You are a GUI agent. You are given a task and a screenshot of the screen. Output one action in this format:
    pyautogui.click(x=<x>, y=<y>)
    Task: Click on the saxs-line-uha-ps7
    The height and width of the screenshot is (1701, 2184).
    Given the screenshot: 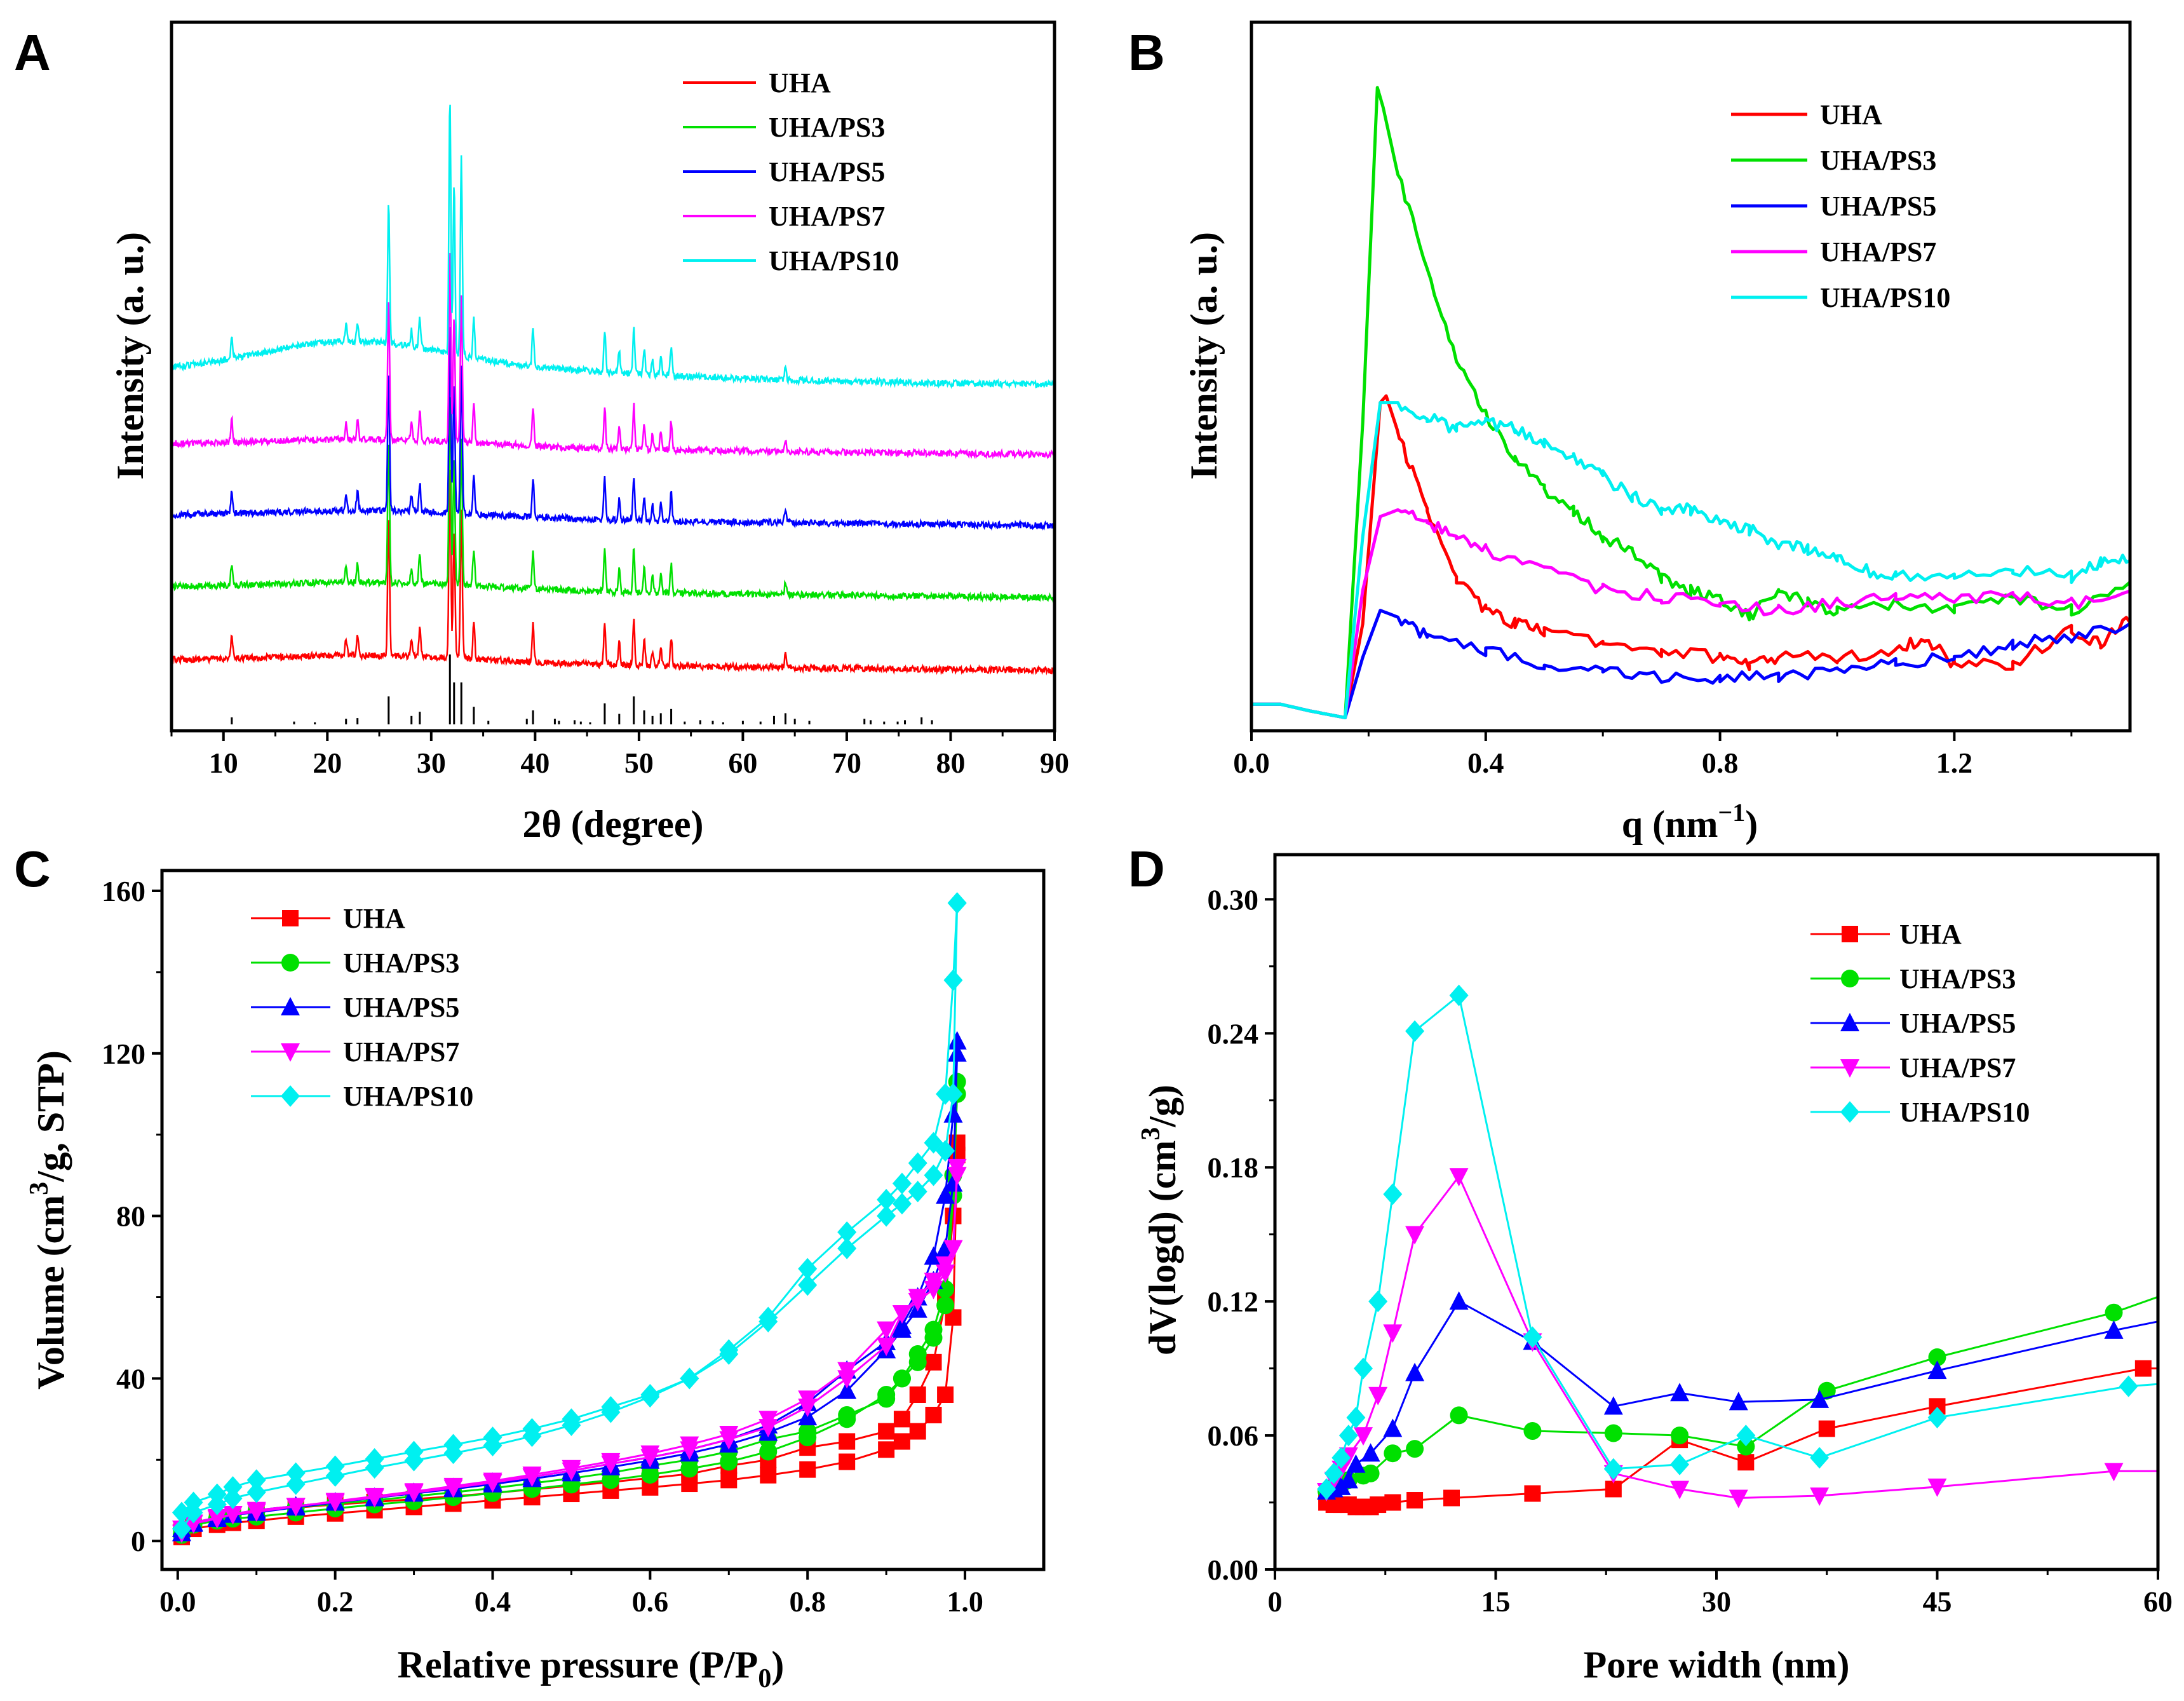 What is the action you would take?
    pyautogui.click(x=1691, y=613)
    